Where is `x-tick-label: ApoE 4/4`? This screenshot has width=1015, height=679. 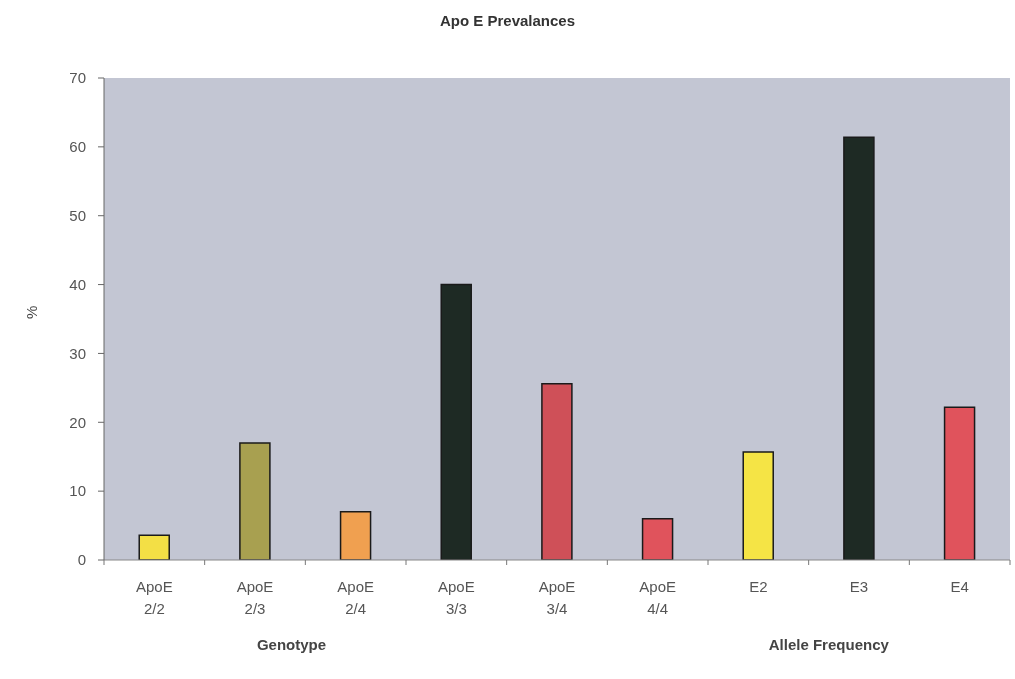
x-tick-label: ApoE 4/4 is located at coordinates (658, 597).